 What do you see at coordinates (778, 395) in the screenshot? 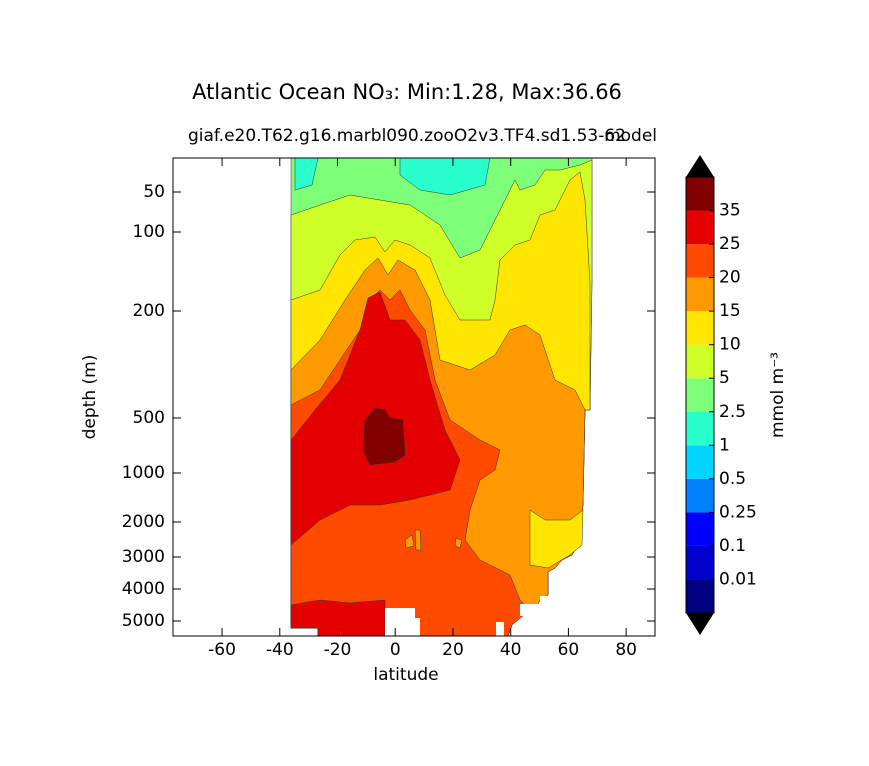
I see `colorbar-label: mmol m⁻³` at bounding box center [778, 395].